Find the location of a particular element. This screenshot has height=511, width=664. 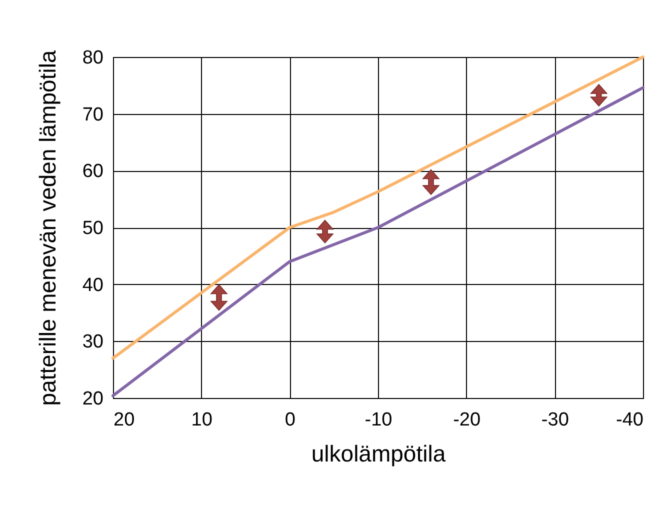

x-tick-label: 0 is located at coordinates (290, 420).